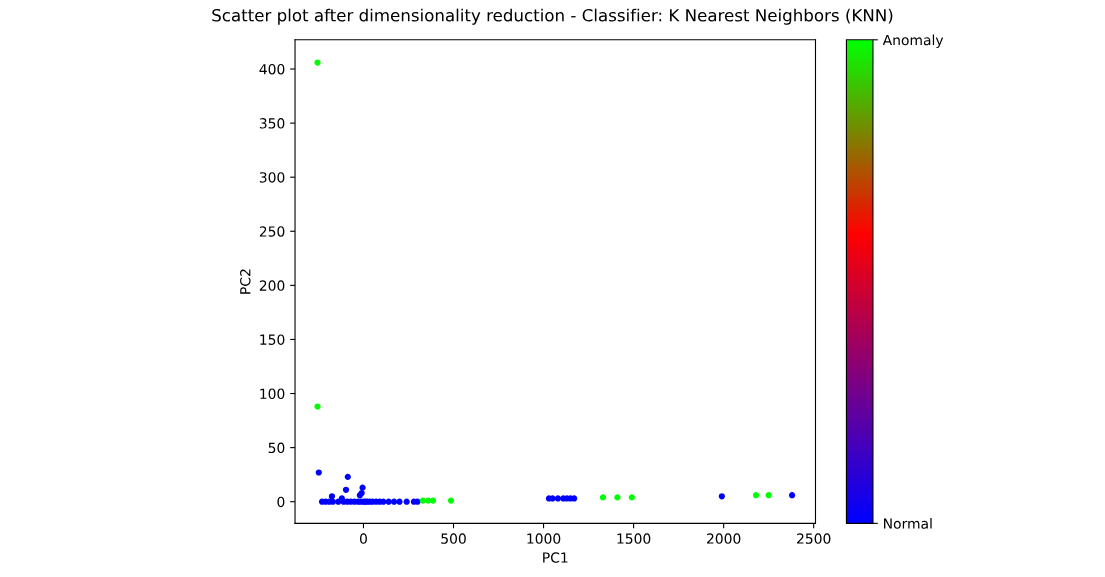 This screenshot has width=1105, height=577. What do you see at coordinates (544, 538) in the screenshot?
I see `x-tick-label: 1000` at bounding box center [544, 538].